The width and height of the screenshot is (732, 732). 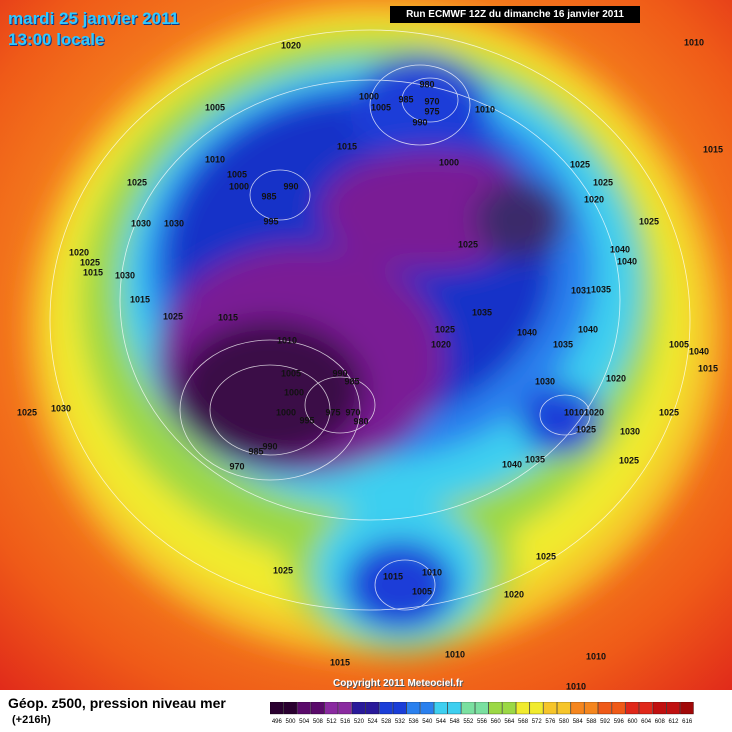 I want to click on legend-label: 604, so click(x=646, y=722).